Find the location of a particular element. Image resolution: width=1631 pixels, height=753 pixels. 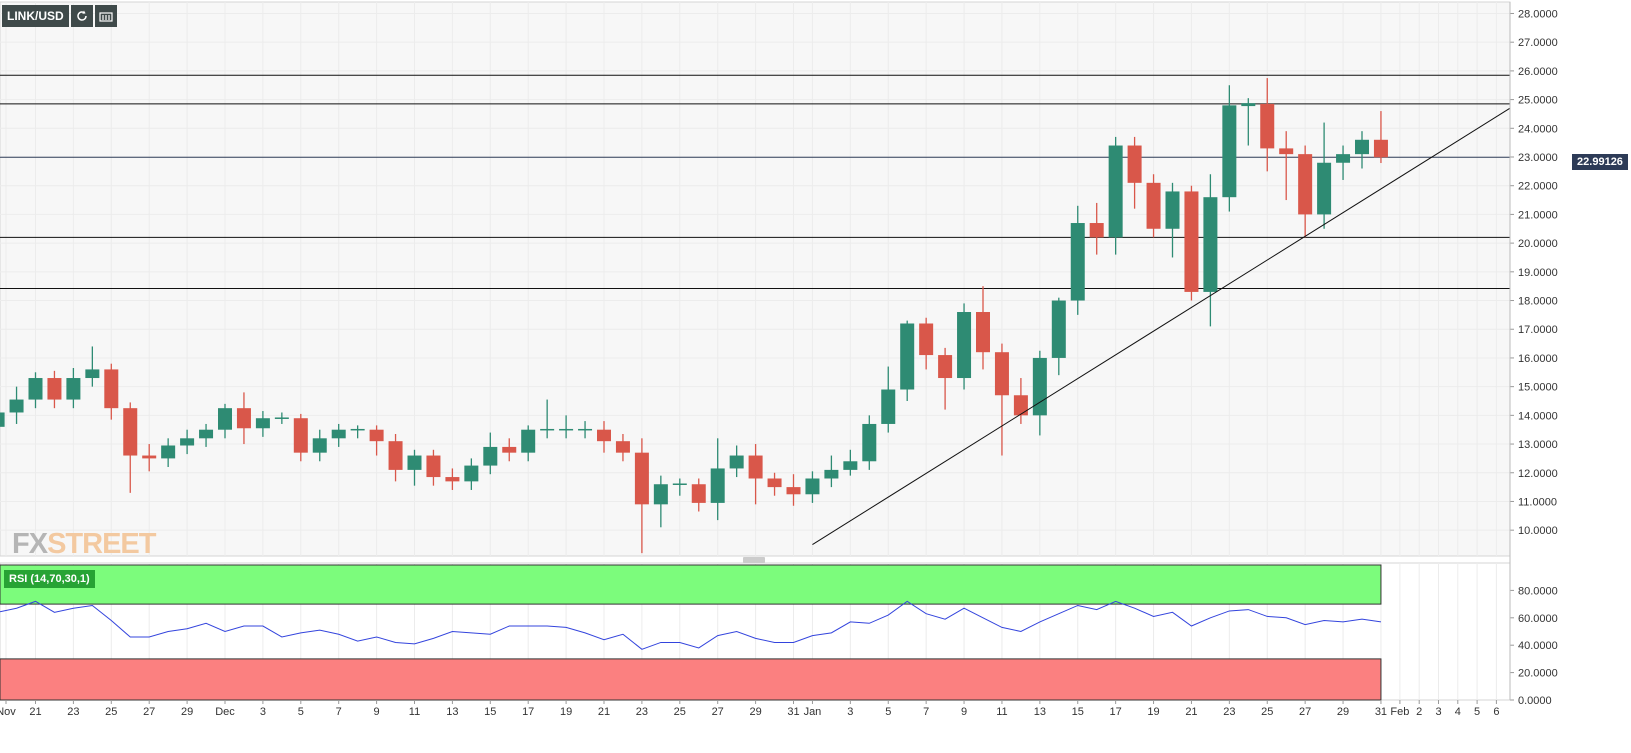

price-tick-label: 21.0000 is located at coordinates (1538, 215).